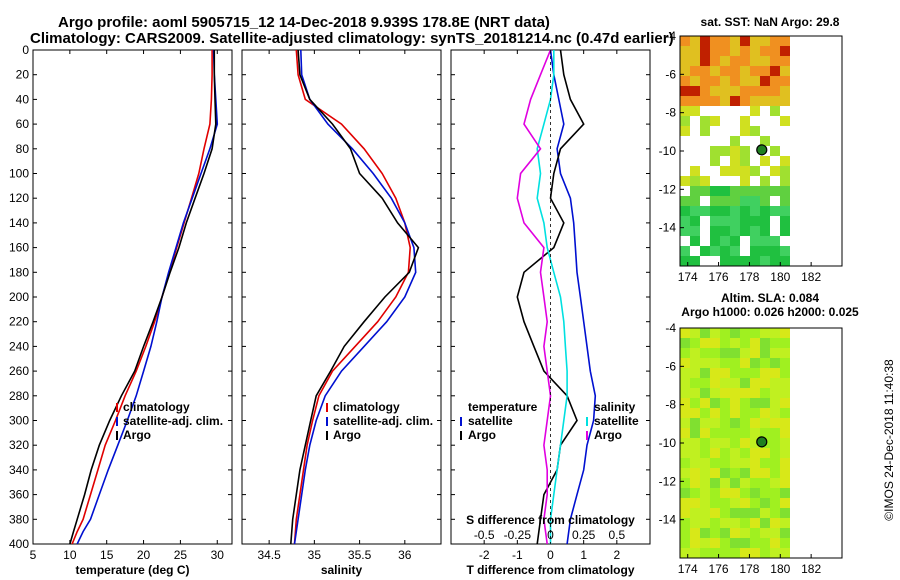 The image size is (900, 580). Describe the element at coordinates (615, 407) in the screenshot. I see `legend-right-title: salinity` at that location.